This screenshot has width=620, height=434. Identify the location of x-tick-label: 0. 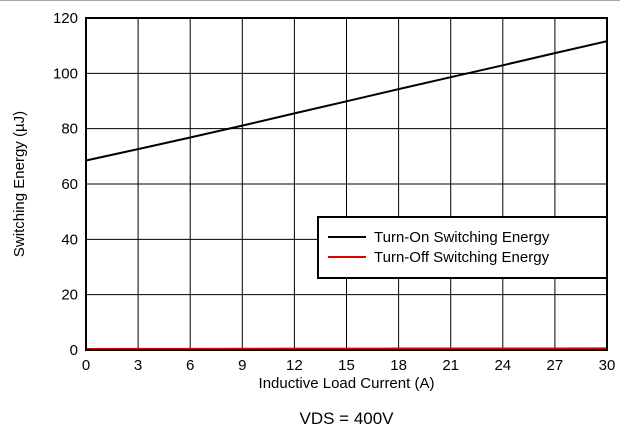
(86, 365).